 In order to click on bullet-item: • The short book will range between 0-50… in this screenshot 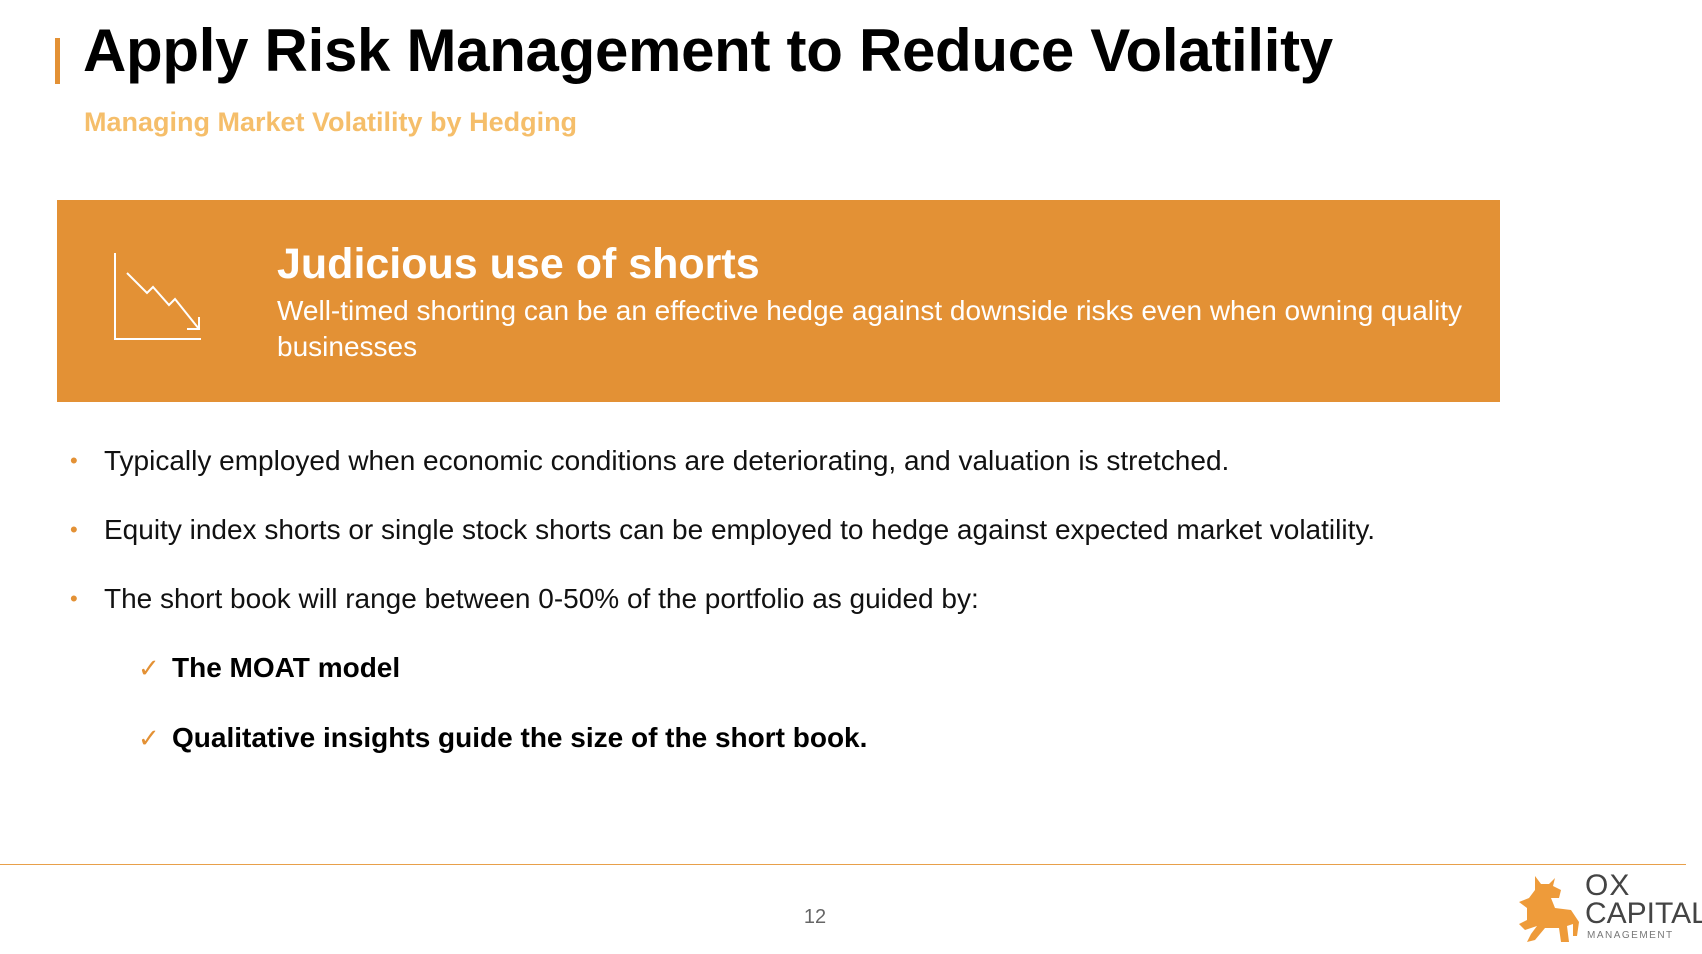, I will do `click(524, 599)`.